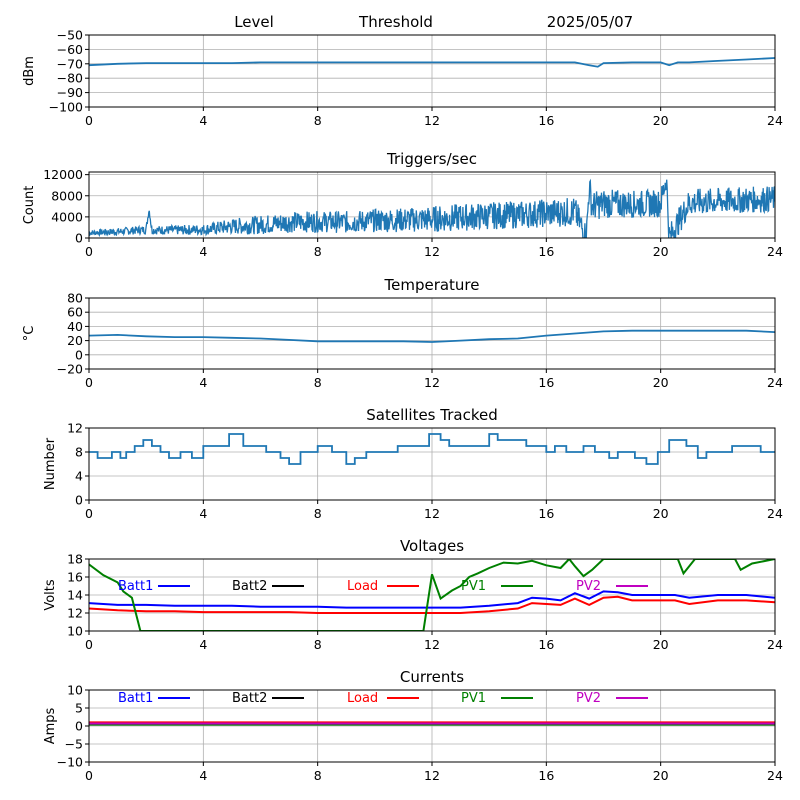 The image size is (800, 800). Describe the element at coordinates (432, 599) in the screenshot. I see `series-line-batt1` at that location.